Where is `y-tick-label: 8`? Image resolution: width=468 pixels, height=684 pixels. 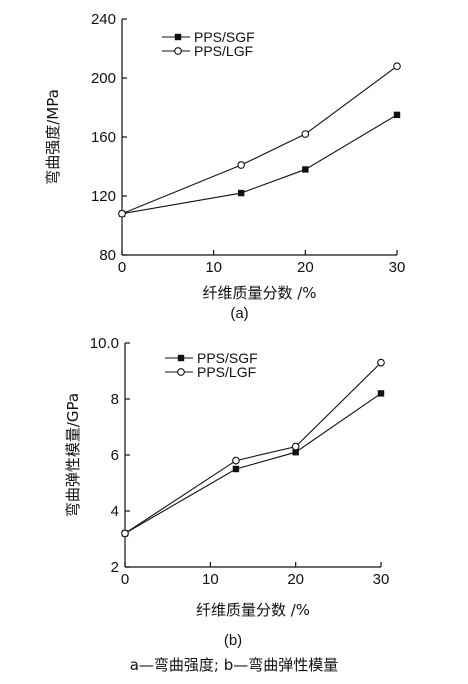
y-tick-label: 8 is located at coordinates (115, 399).